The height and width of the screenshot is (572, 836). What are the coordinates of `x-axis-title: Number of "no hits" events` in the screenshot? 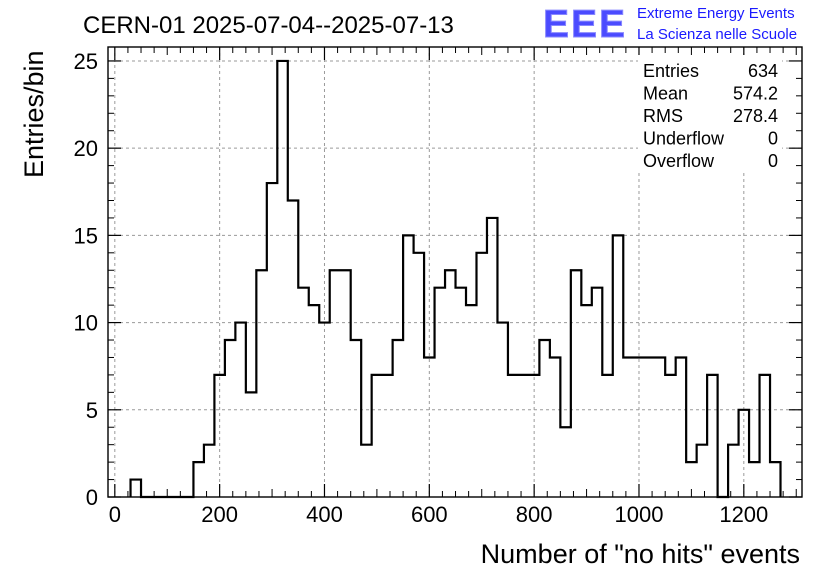 It's located at (640, 554).